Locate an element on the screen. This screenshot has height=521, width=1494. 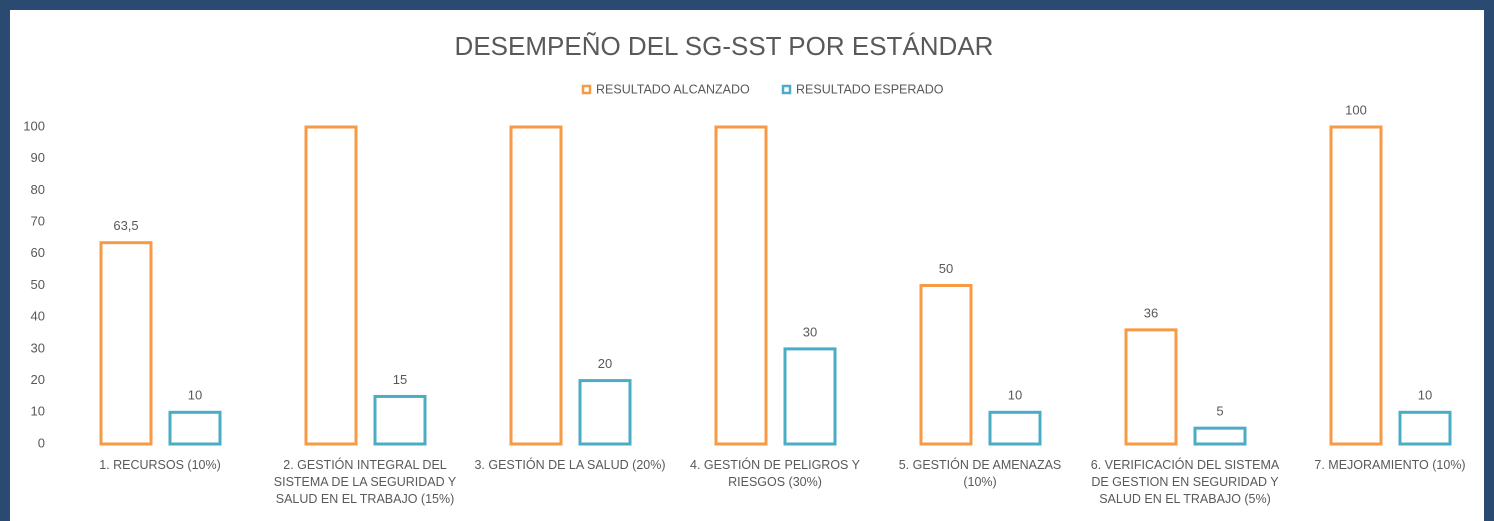
chart-title: DESEMPEÑO DEL SG-SST POR ESTÁNDAR is located at coordinates (724, 46).